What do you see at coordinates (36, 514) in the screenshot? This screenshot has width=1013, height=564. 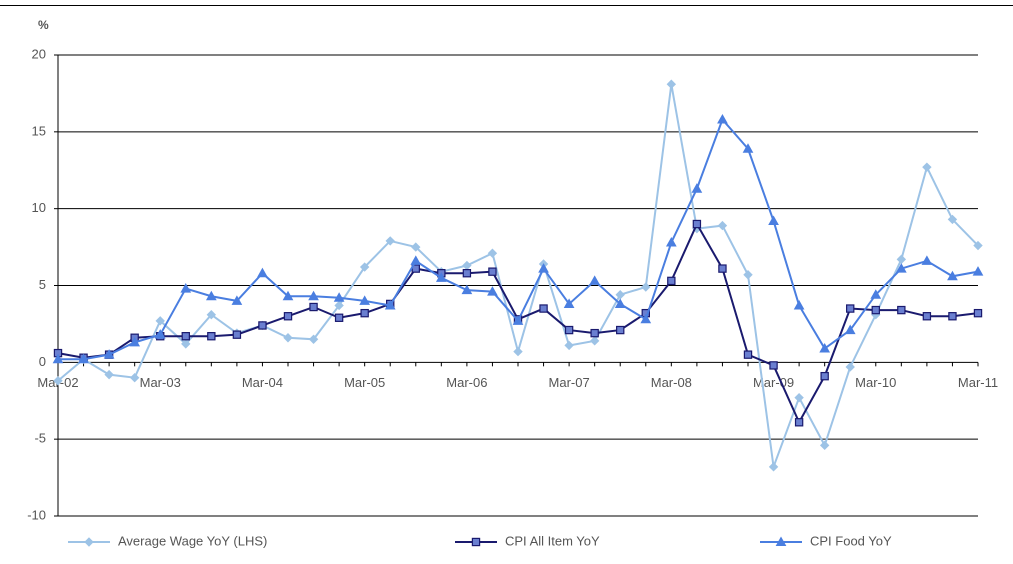 I see `y-tick-label: -10` at bounding box center [36, 514].